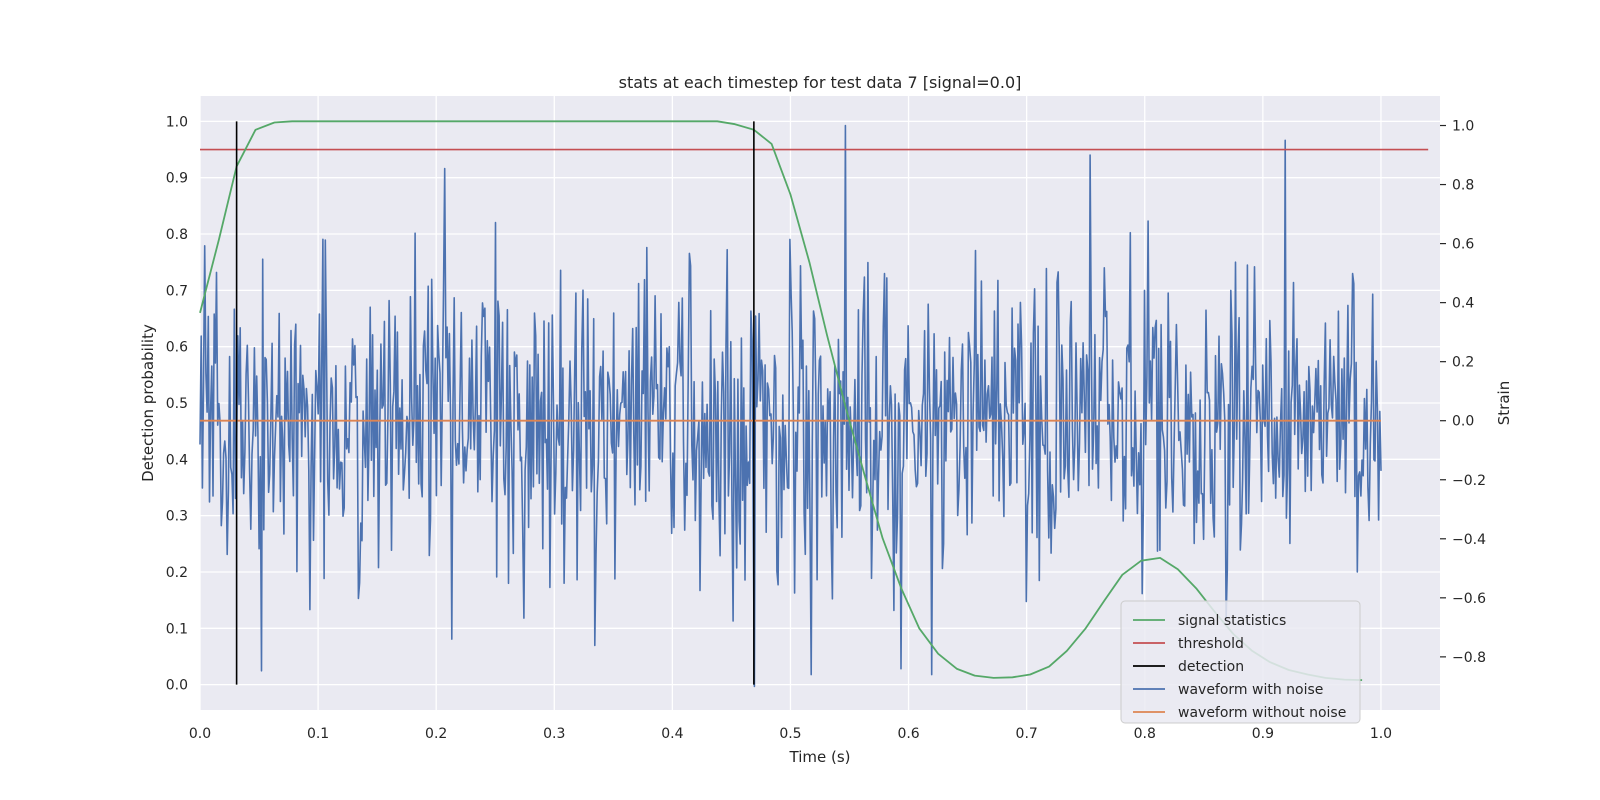 The width and height of the screenshot is (1600, 800). Describe the element at coordinates (177, 517) in the screenshot. I see `y-left-tick-label: 0.3` at that location.